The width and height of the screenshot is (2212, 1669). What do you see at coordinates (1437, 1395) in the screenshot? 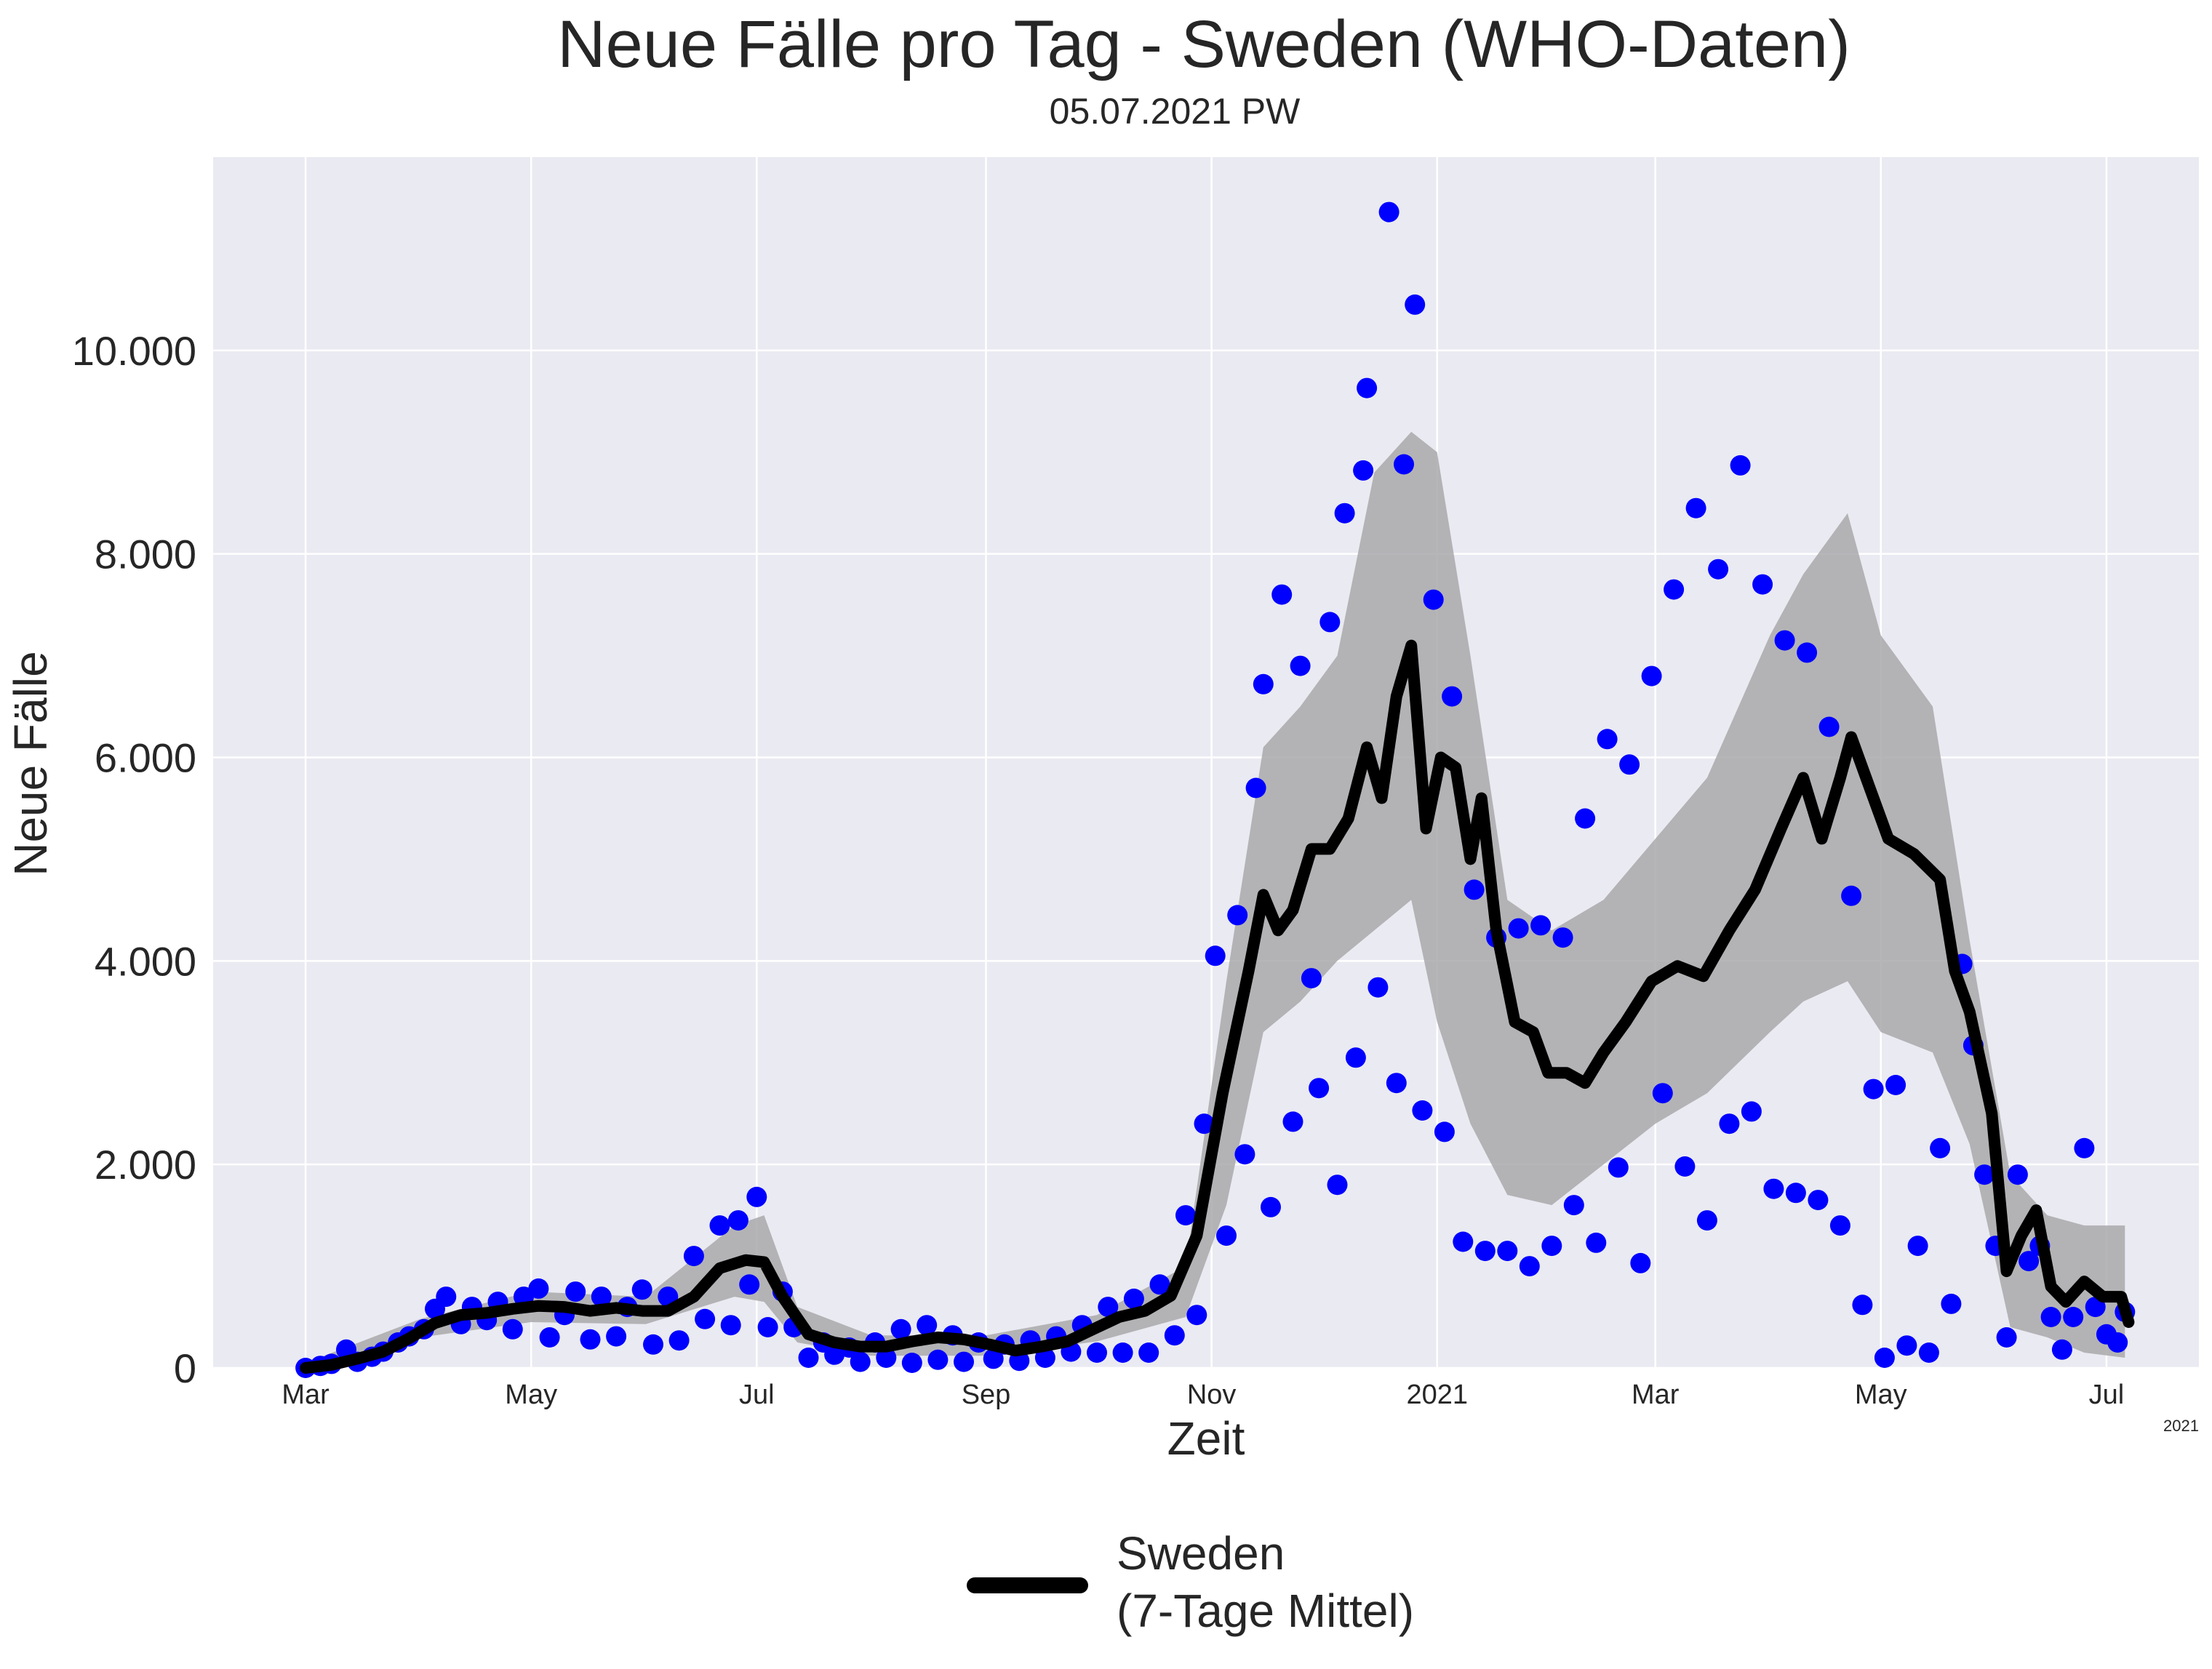
I see `x-tick-label: 2021` at bounding box center [1437, 1395].